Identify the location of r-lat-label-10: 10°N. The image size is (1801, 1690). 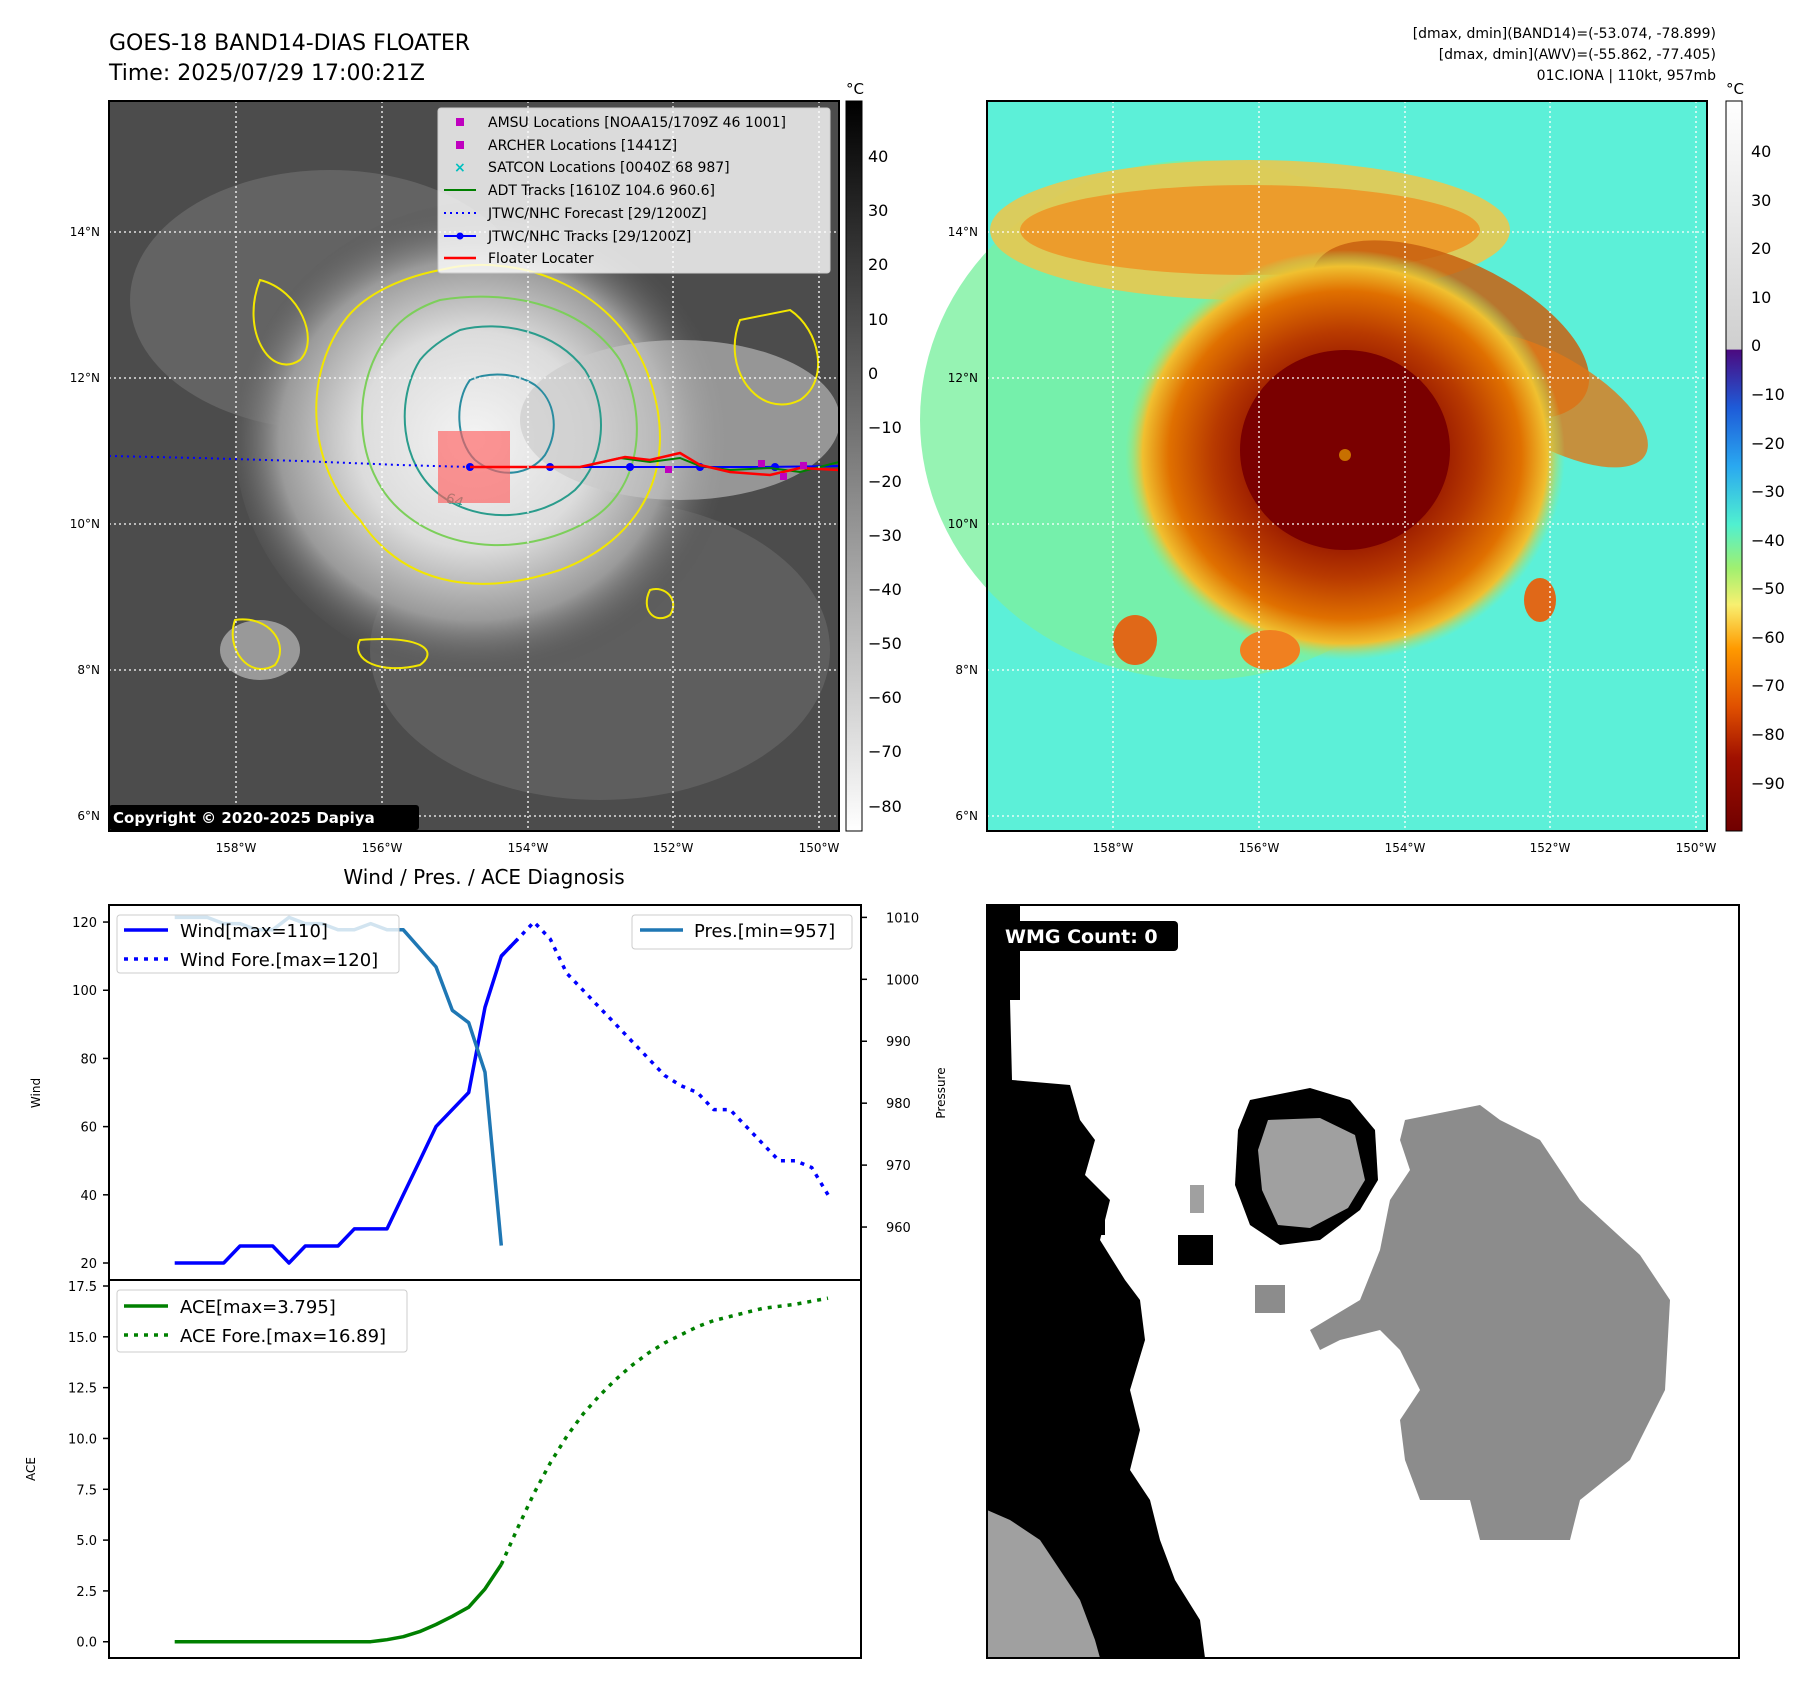
(963, 524).